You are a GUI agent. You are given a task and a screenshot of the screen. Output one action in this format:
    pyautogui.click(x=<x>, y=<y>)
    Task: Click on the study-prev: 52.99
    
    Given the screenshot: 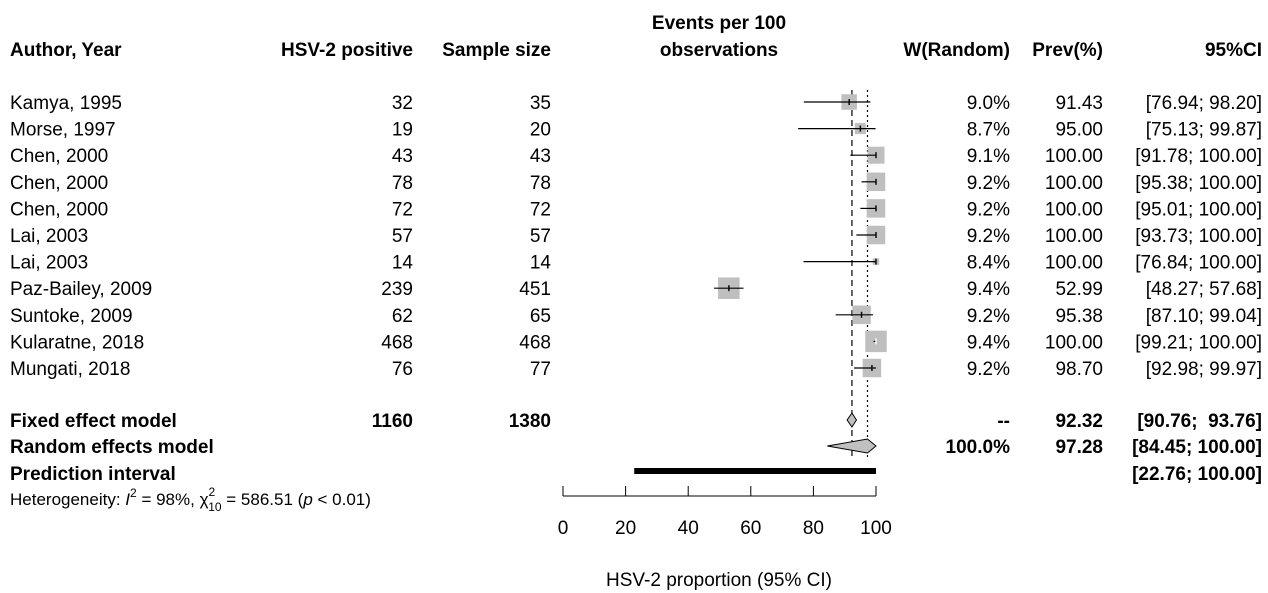 What is the action you would take?
    pyautogui.click(x=1079, y=289)
    